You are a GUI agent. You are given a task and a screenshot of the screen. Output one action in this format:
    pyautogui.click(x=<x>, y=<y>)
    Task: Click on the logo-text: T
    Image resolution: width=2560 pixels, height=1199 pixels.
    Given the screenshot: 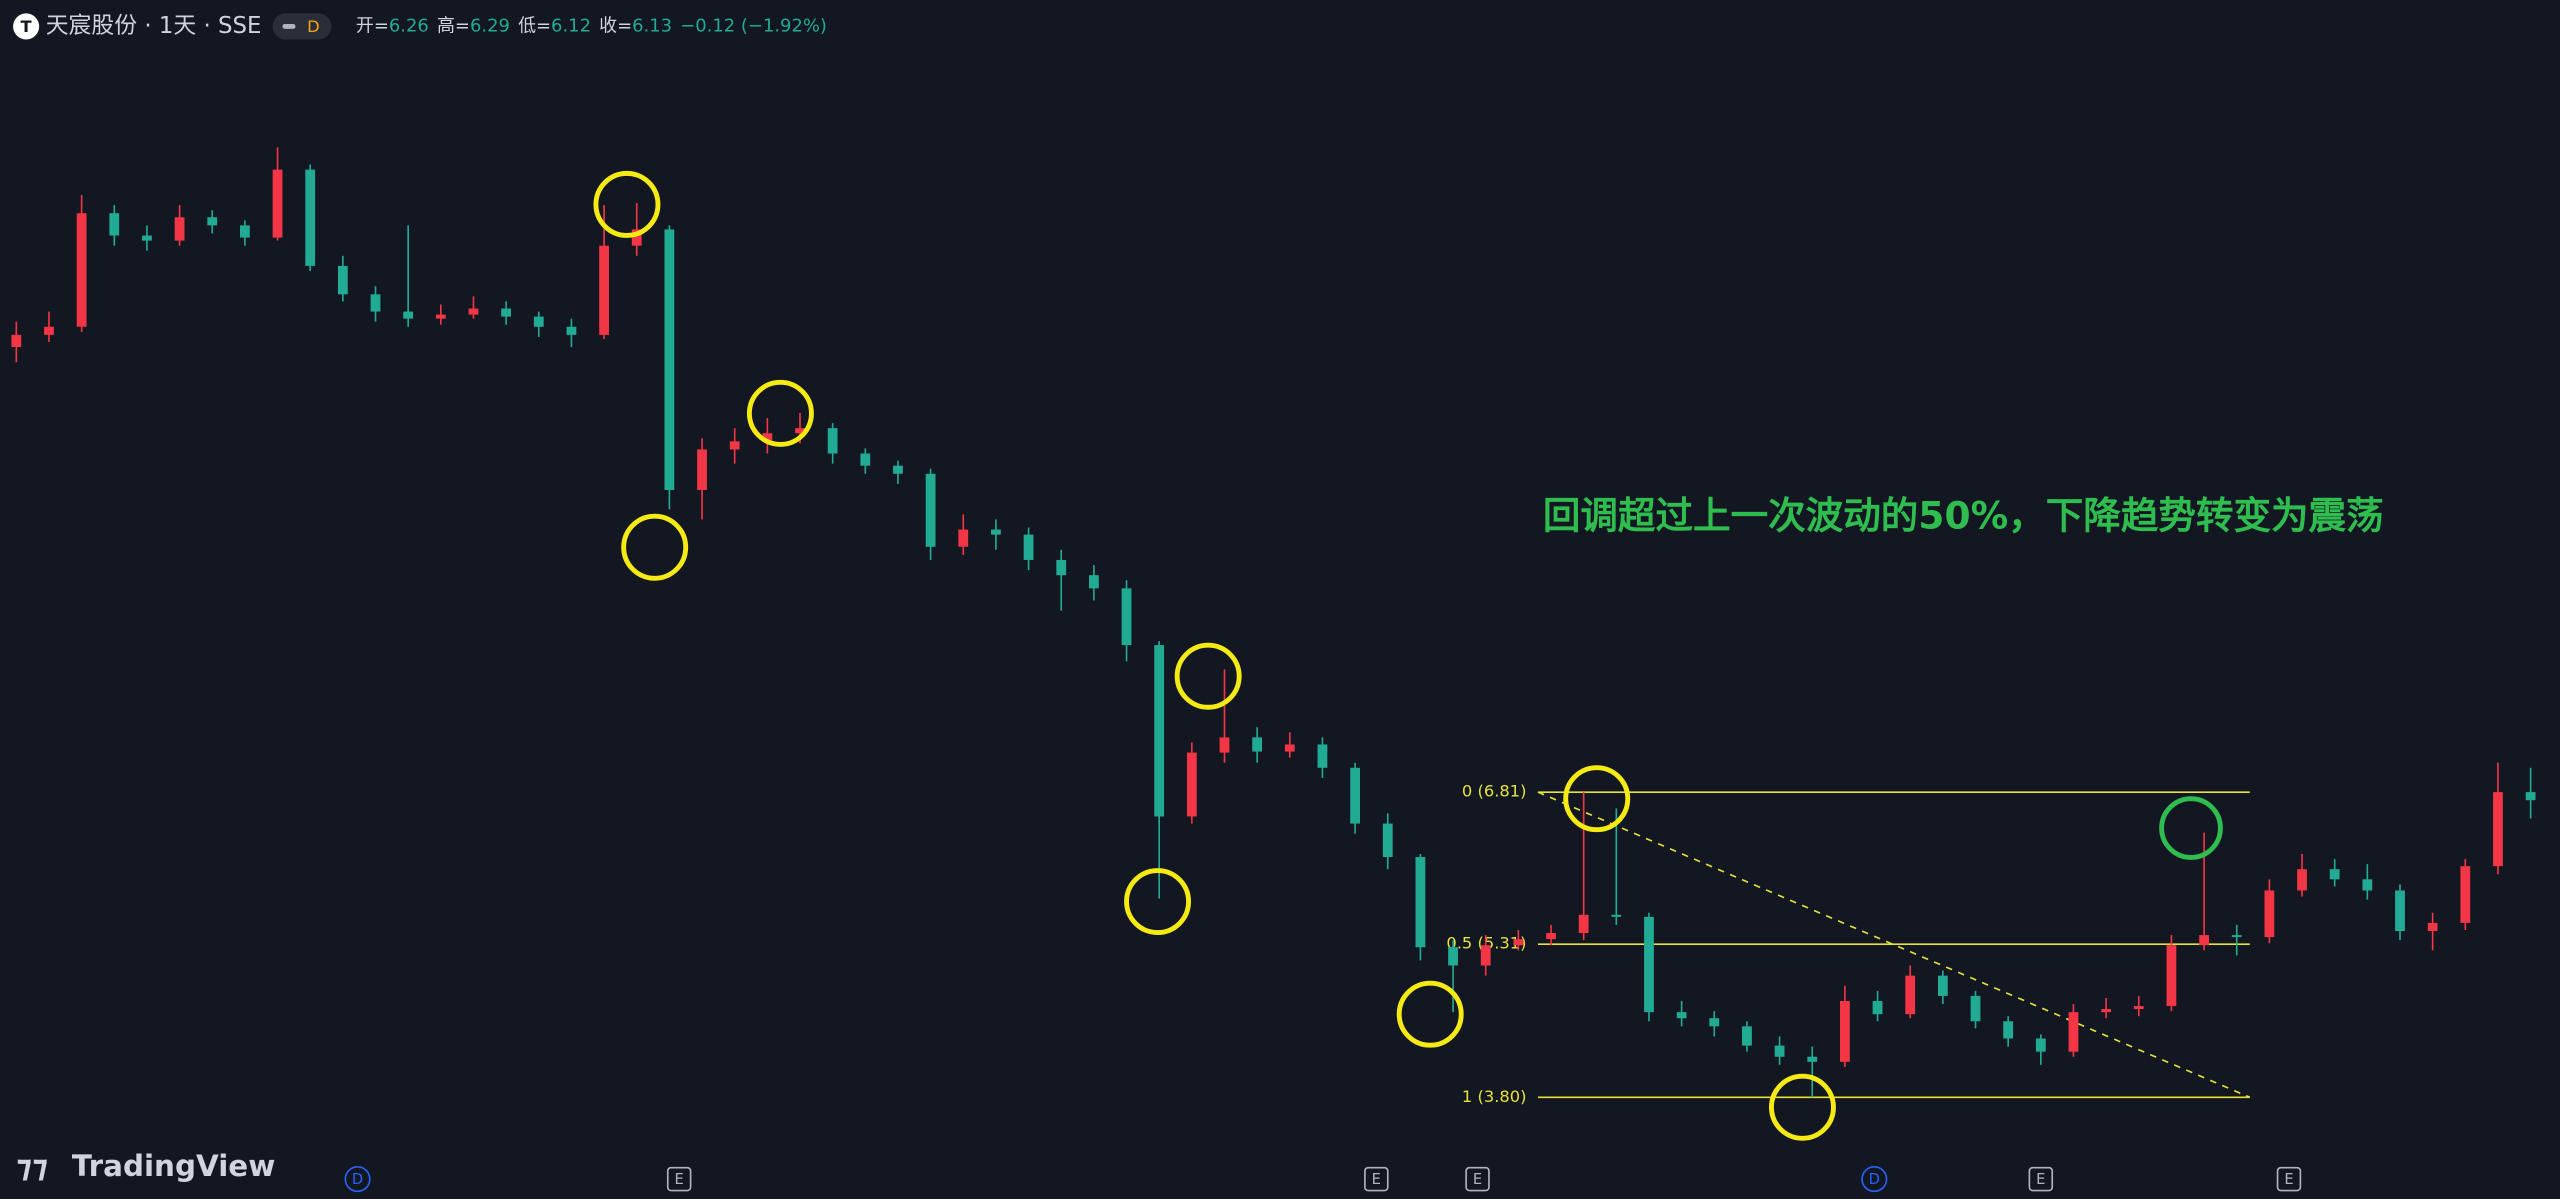 What is the action you would take?
    pyautogui.click(x=27, y=26)
    